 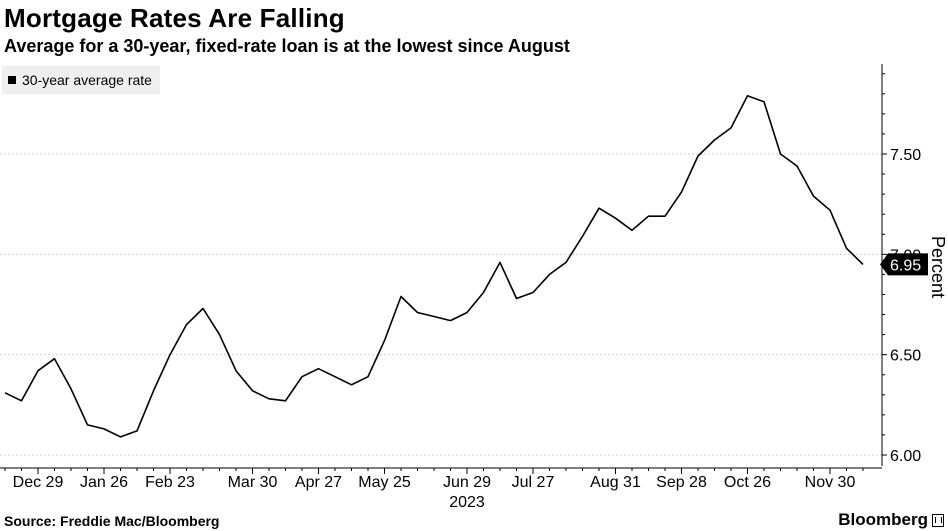 I want to click on x-tick-label: Jun 29, so click(x=467, y=482).